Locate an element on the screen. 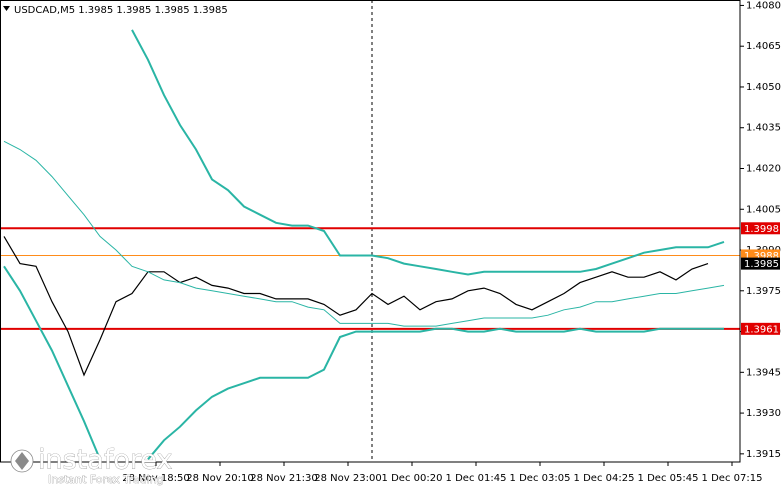  x-tick-label: 1 Dec 05:45 is located at coordinates (668, 478).